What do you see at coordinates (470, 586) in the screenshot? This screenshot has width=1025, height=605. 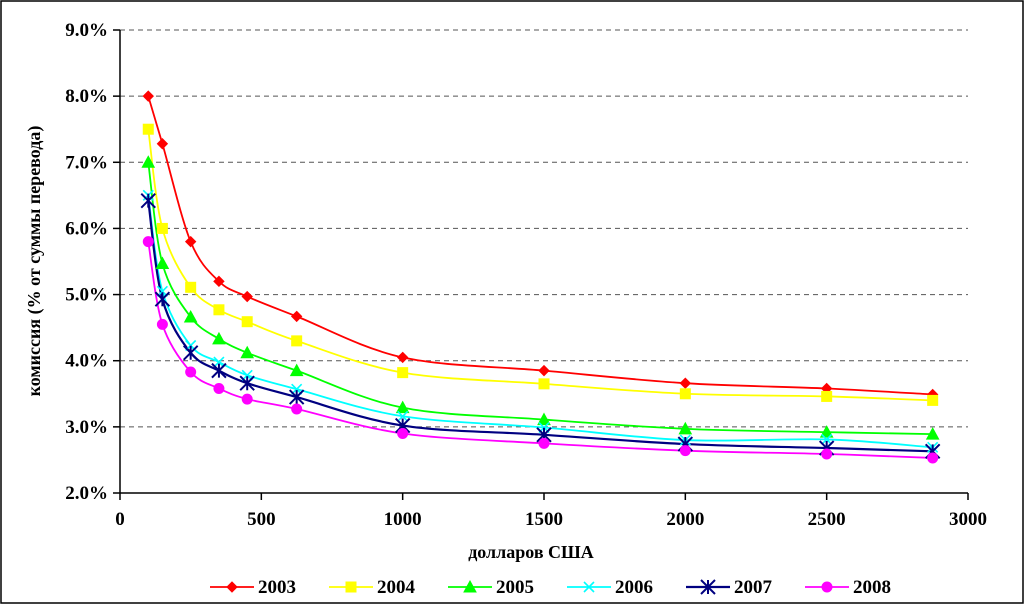 I see `legend-marker-2005` at bounding box center [470, 586].